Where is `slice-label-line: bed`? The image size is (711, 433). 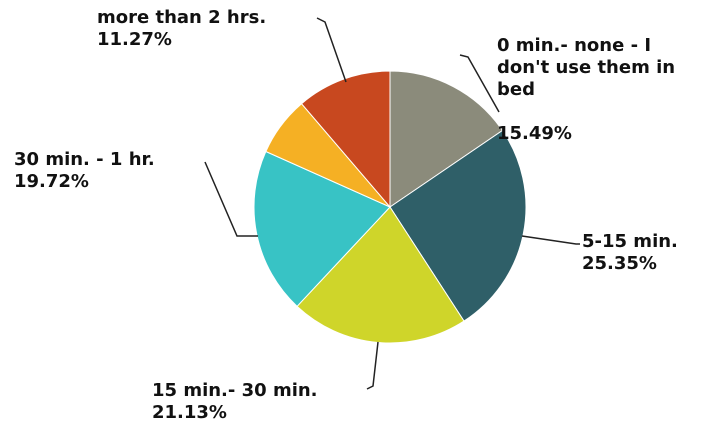 slice-label-line: bed is located at coordinates (516, 89).